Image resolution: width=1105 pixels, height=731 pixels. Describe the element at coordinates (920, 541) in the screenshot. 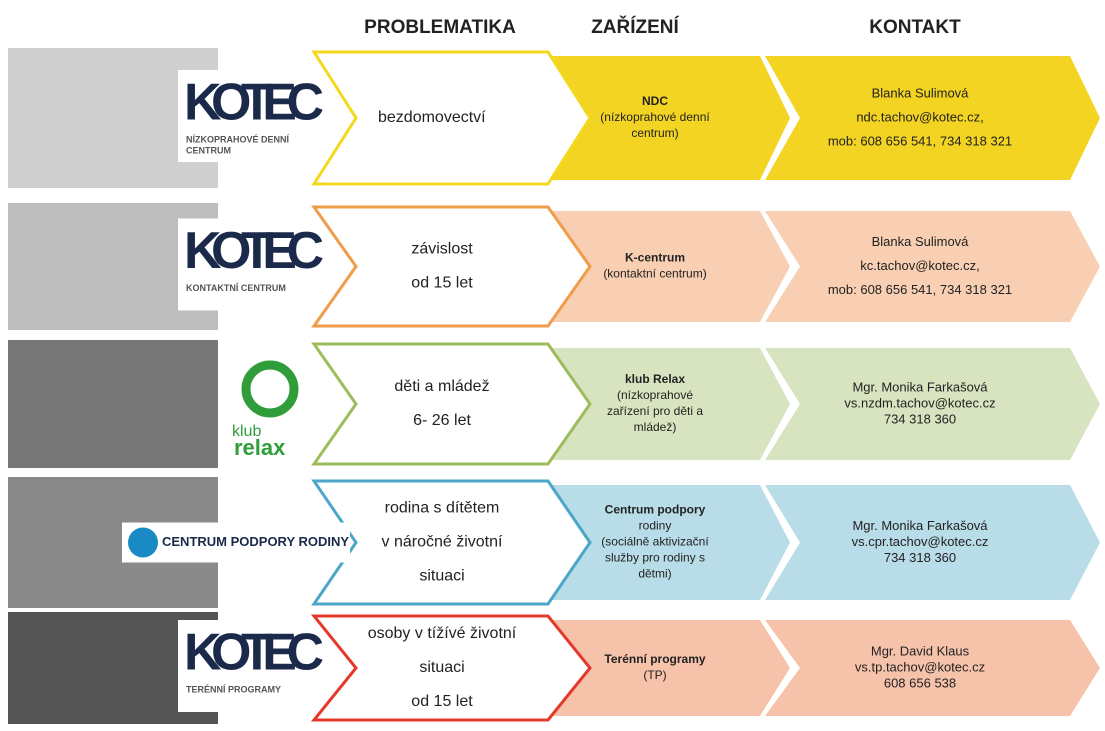

I see `label: vs.cpr.tachov@kotec.cz` at that location.